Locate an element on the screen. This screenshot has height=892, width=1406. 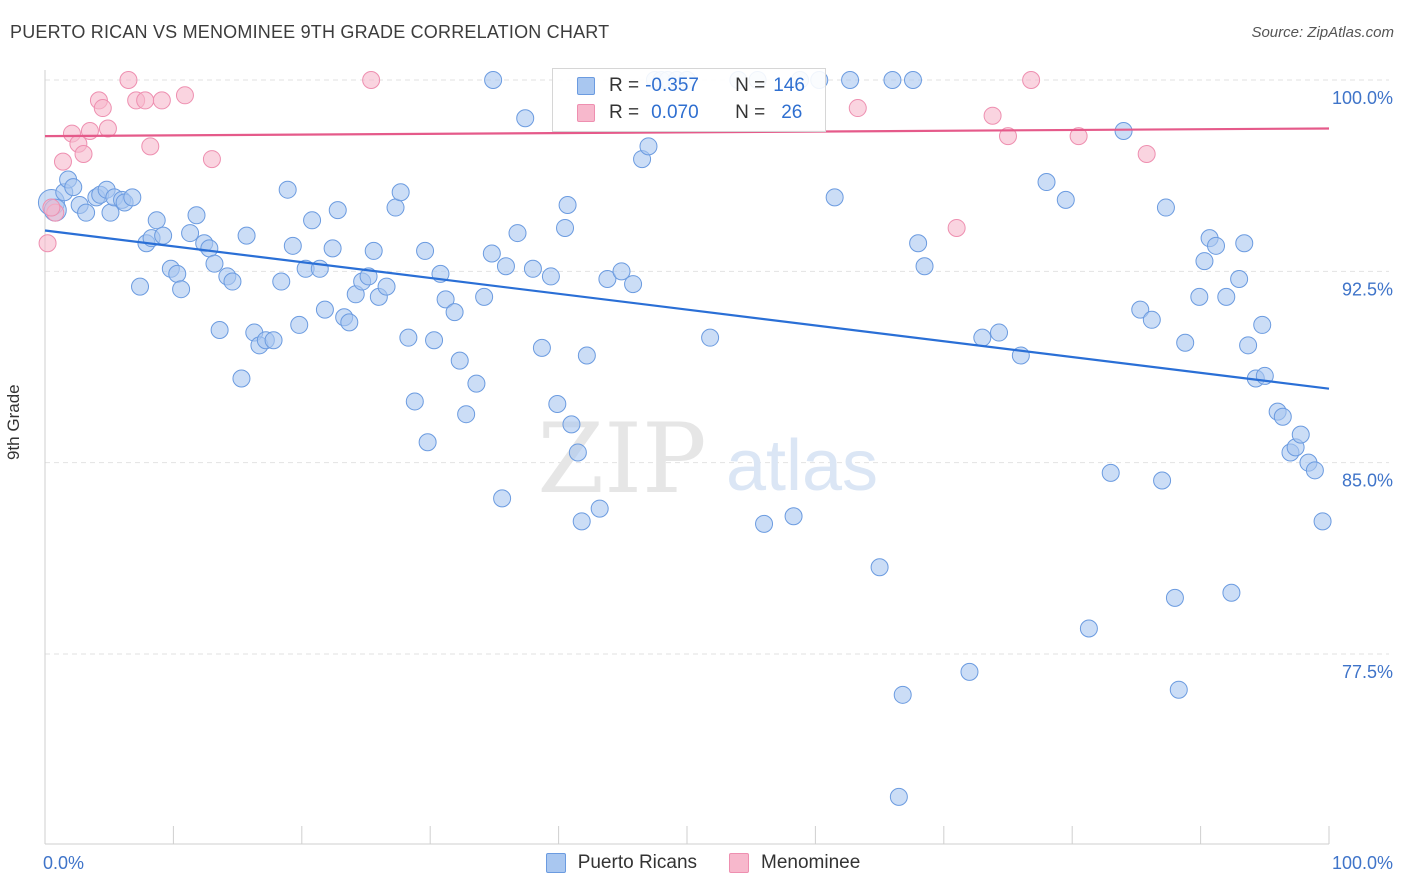
x-tick-label: 100.0% is located at coordinates (1362, 863).